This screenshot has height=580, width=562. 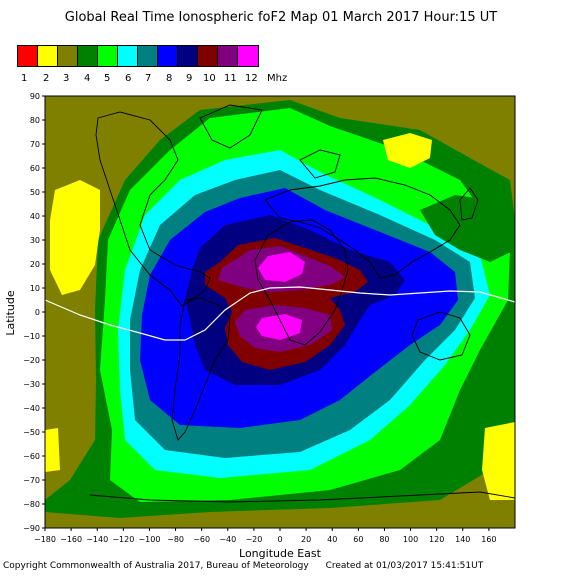 What do you see at coordinates (277, 78) in the screenshot?
I see `legend-unit: Mhz` at bounding box center [277, 78].